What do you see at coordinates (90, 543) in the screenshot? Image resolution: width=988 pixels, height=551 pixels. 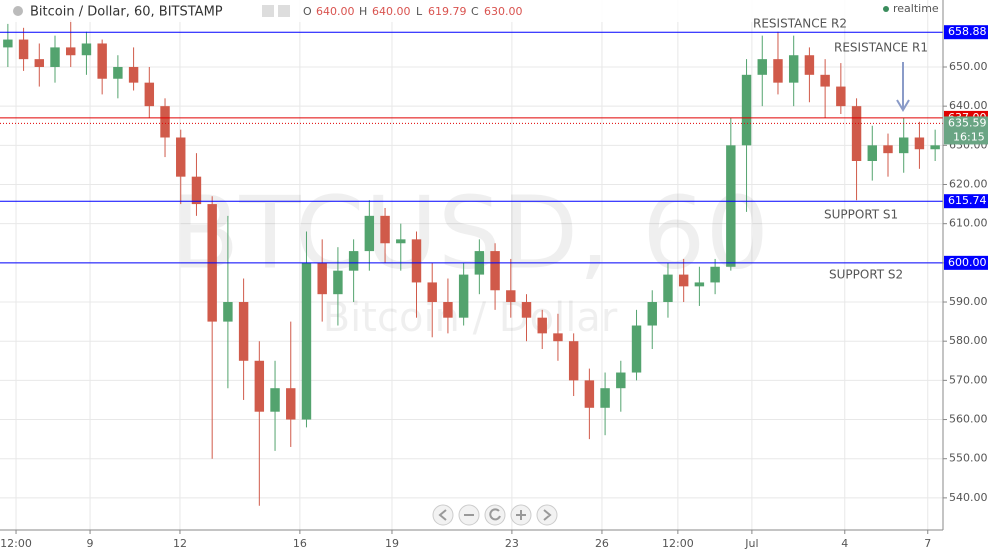 I see `x-tick-label: 9` at bounding box center [90, 543].